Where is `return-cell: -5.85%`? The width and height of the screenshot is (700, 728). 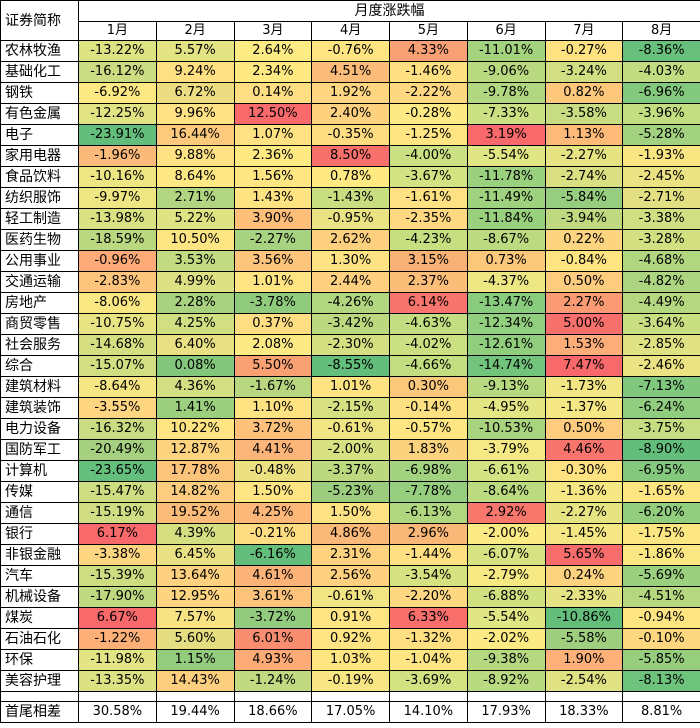
return-cell: -5.85% is located at coordinates (661, 660).